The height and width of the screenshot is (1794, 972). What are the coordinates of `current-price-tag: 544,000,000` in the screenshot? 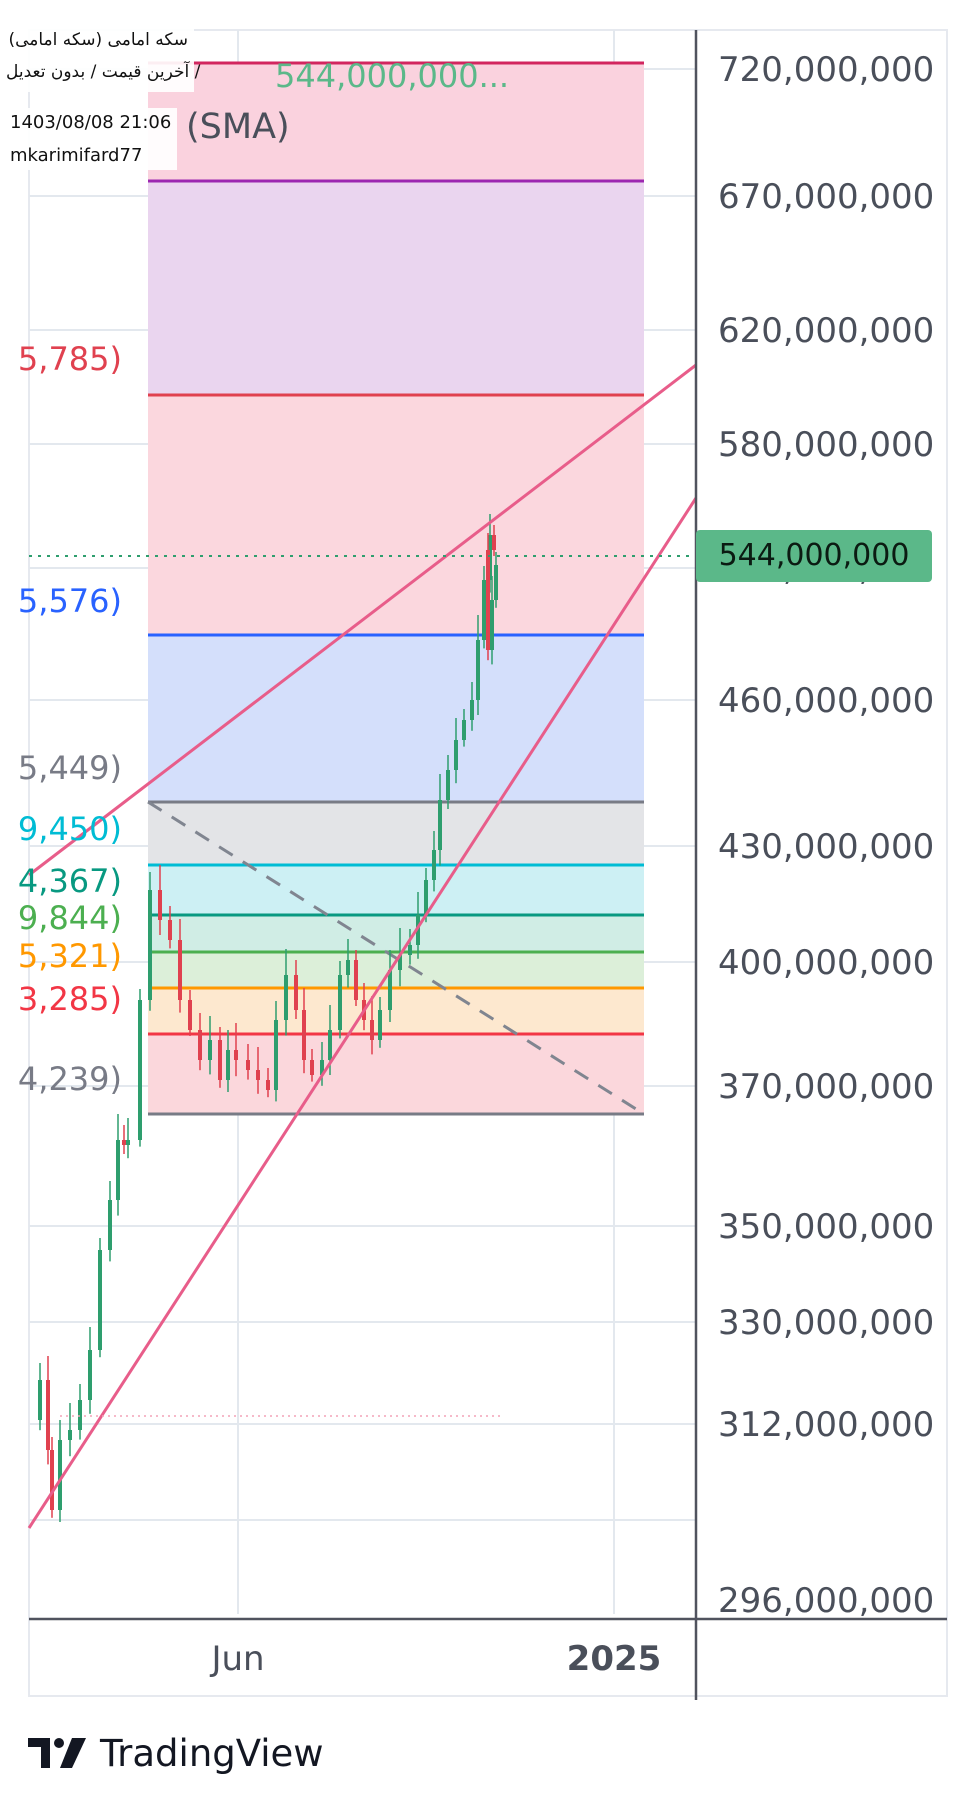 It's located at (814, 556).